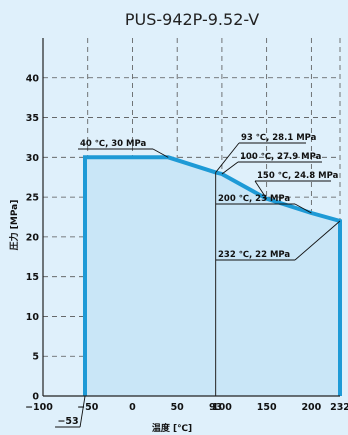  Describe the element at coordinates (113, 144) in the screenshot. I see `annotation-label: 40 ℃, 30 MPa` at that location.